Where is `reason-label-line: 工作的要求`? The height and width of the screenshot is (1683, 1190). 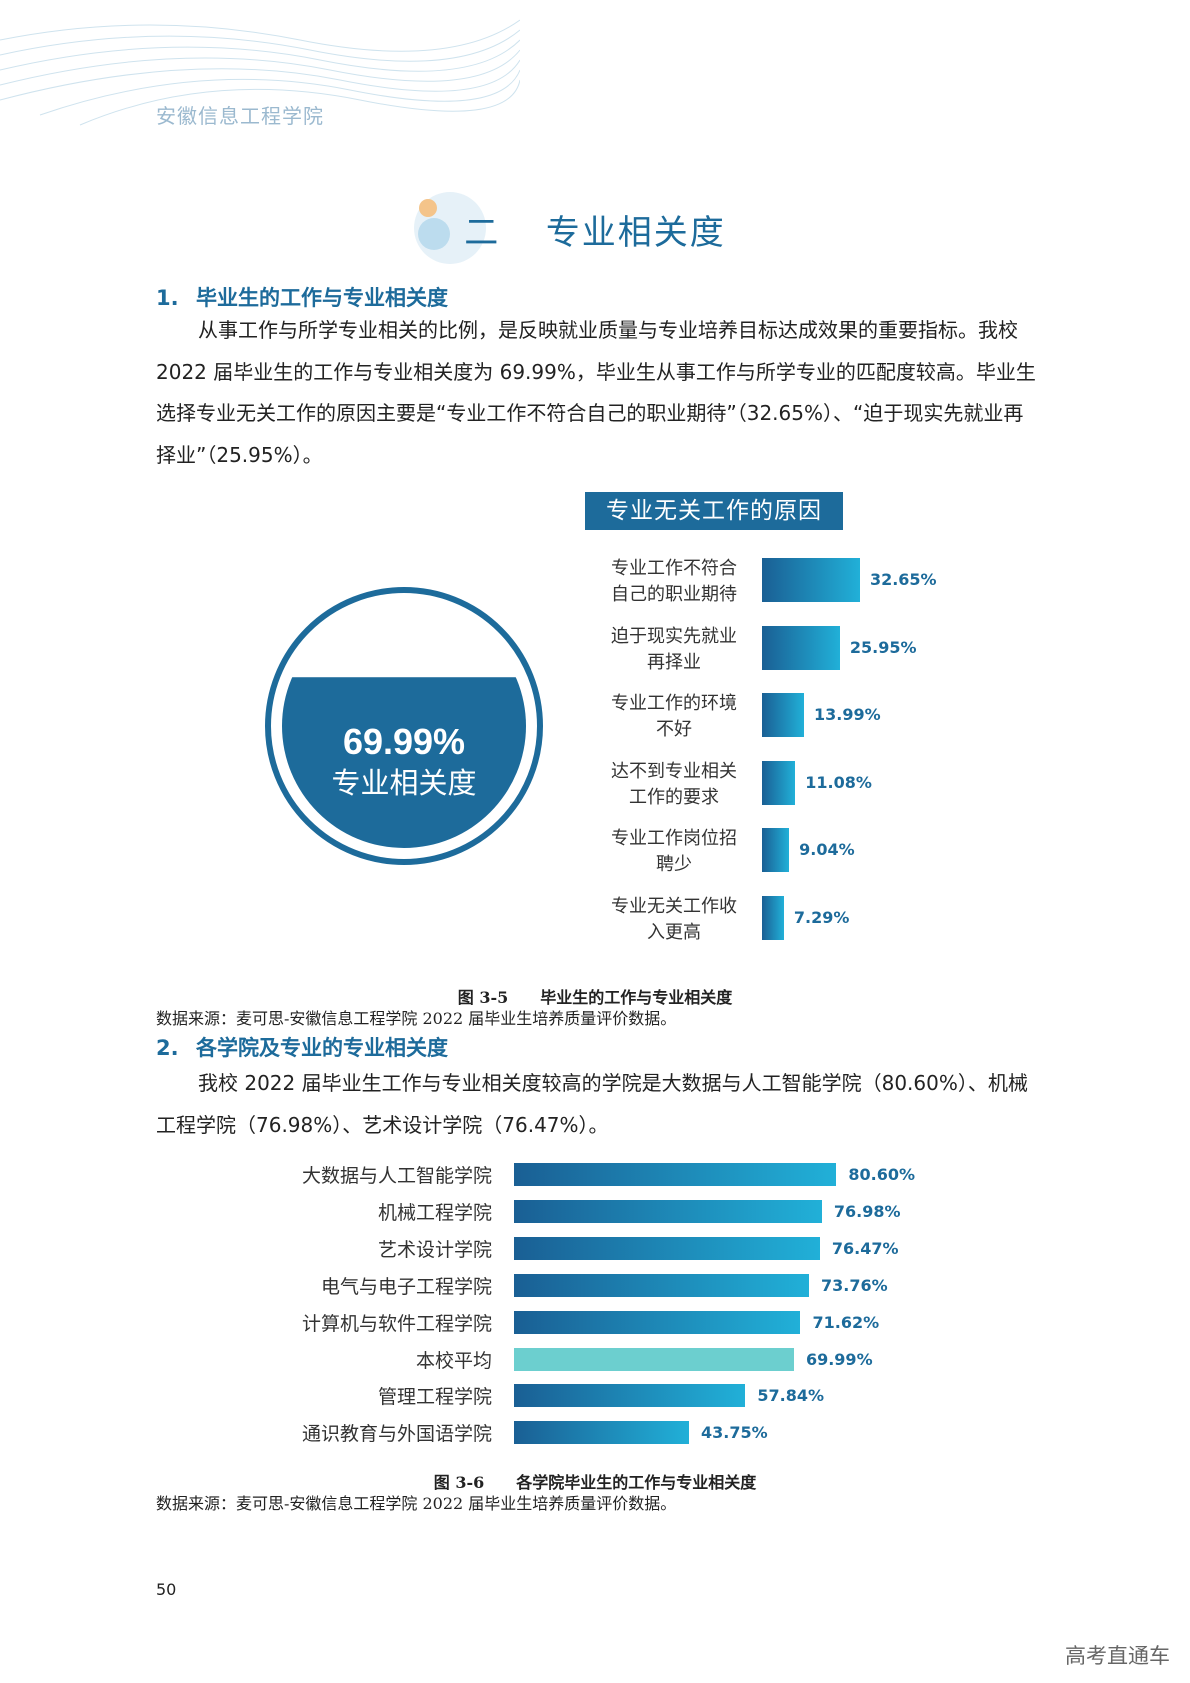
reason-label-line: 工作的要求 is located at coordinates (674, 797).